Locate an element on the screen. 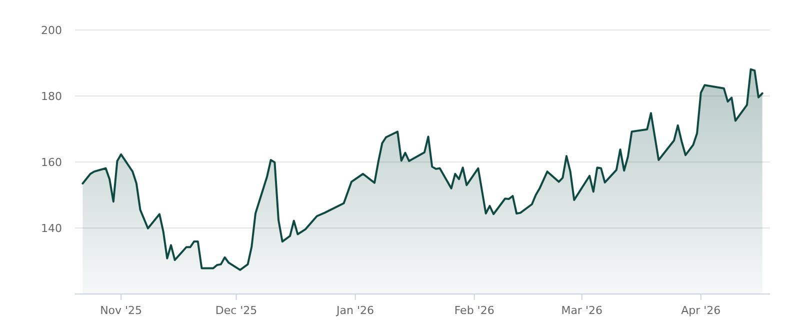  x-tick-label: Dec '25 is located at coordinates (236, 310).